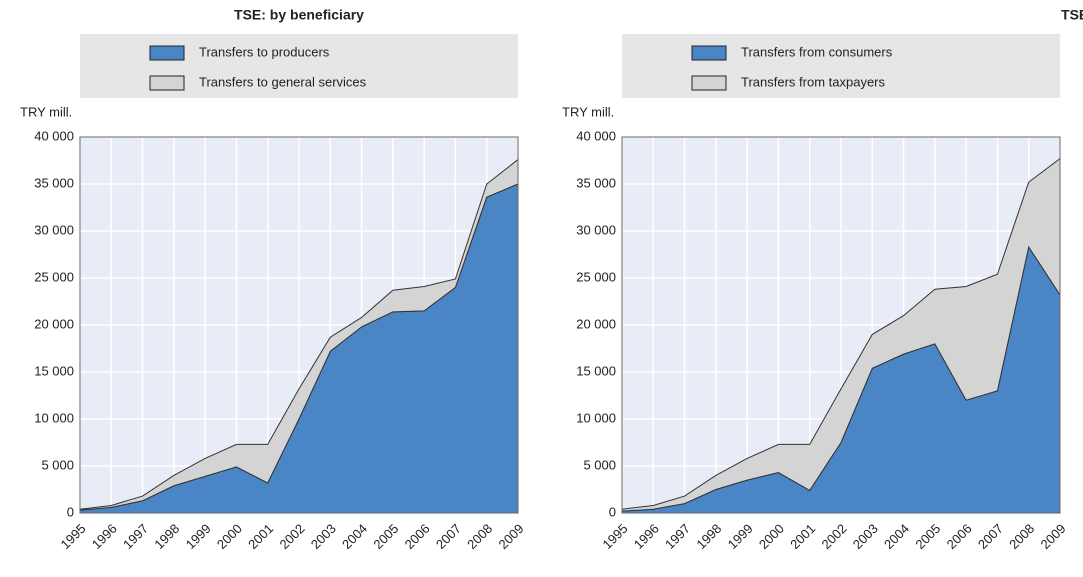  I want to click on legend-label: Transfers from taxpayers, so click(813, 81).